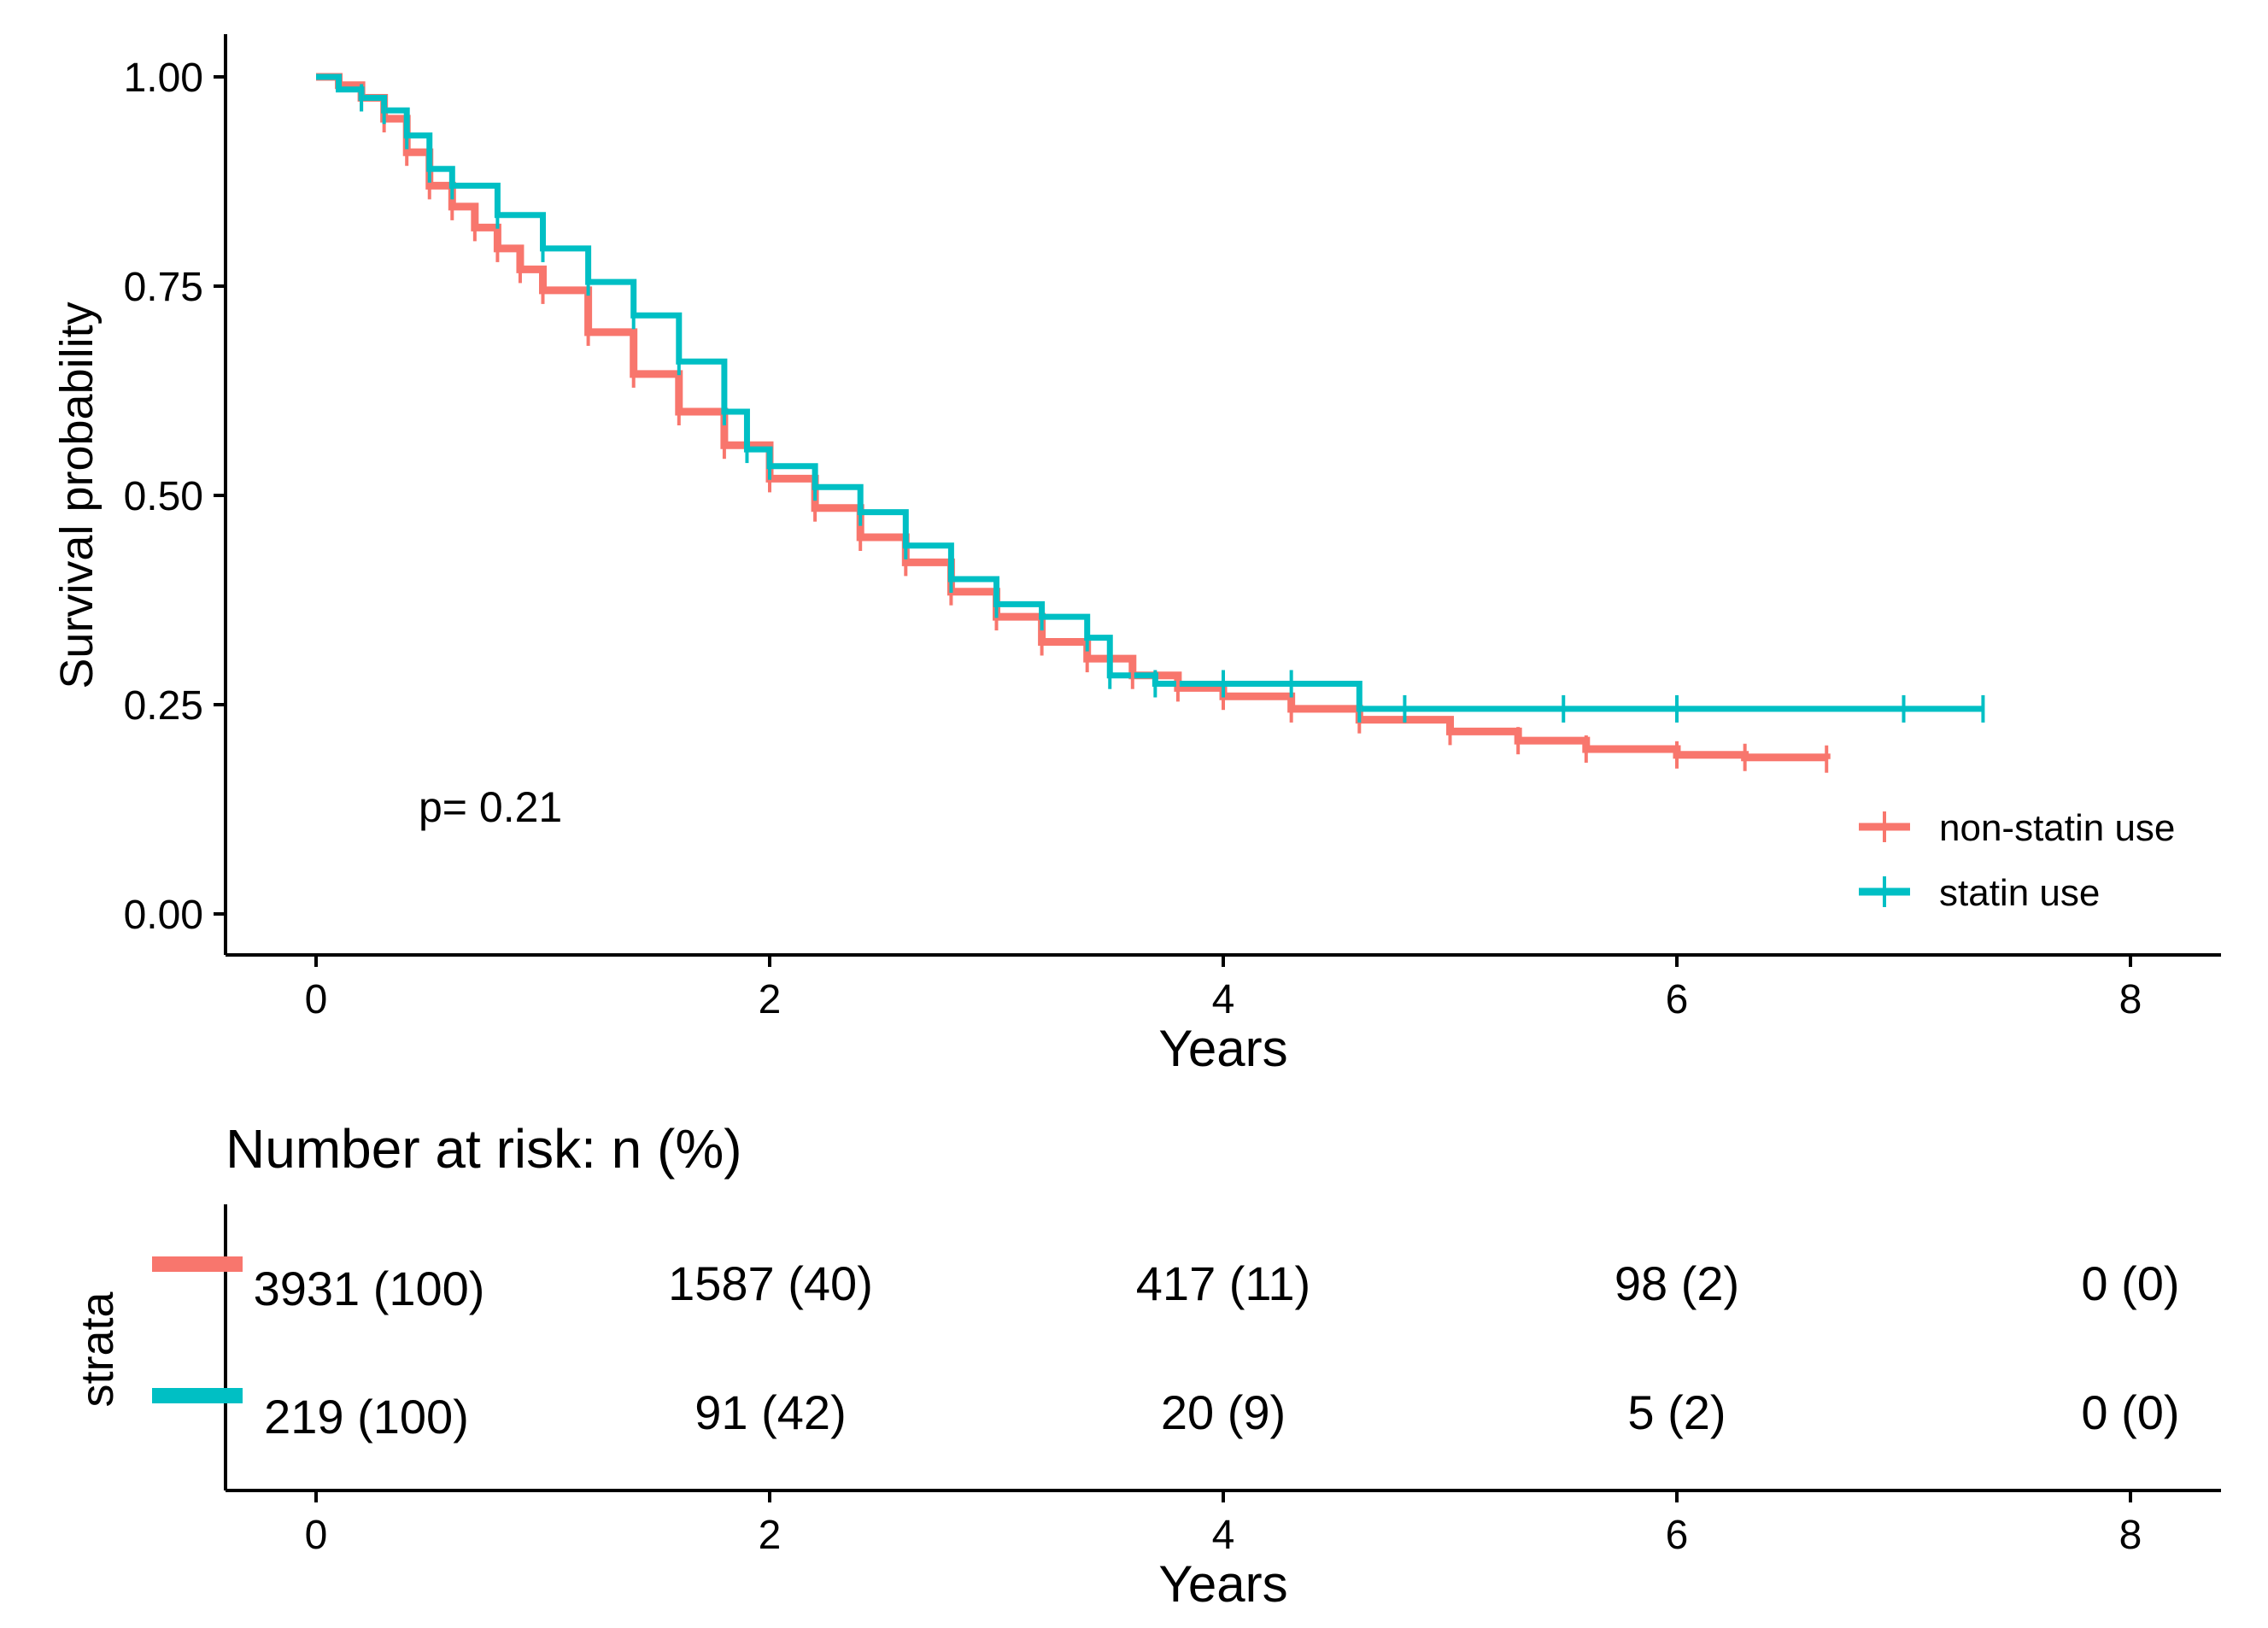 This screenshot has width=2268, height=1628. I want to click on risk-table-x-axis-label: Years, so click(1222, 1584).